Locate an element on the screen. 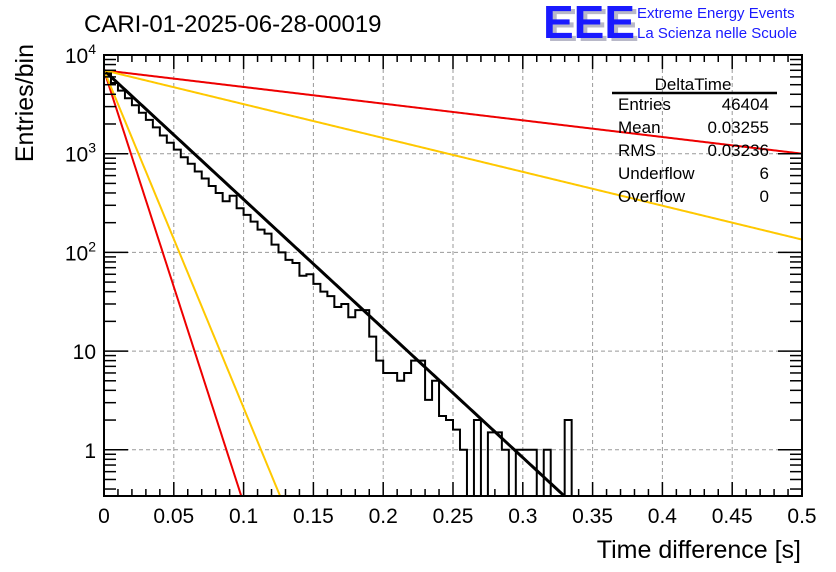  x-tick-label: 0 is located at coordinates (104, 516).